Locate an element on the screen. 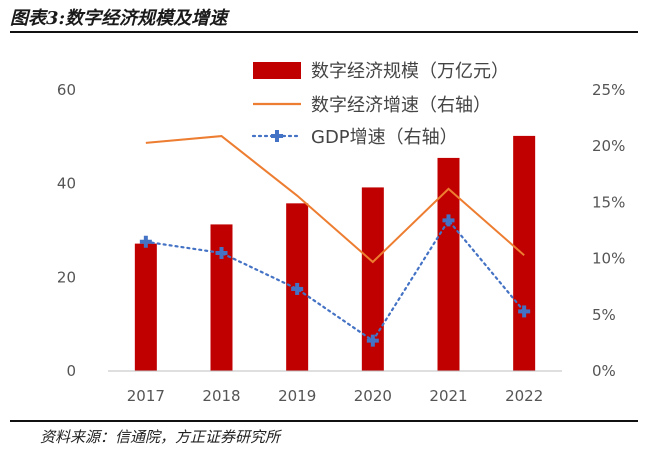 Image resolution: width=650 pixels, height=458 pixels. legend: 数字经济规模（万亿元） 数字经济增速（右轴） GDP增速（右轴） is located at coordinates (380, 104).